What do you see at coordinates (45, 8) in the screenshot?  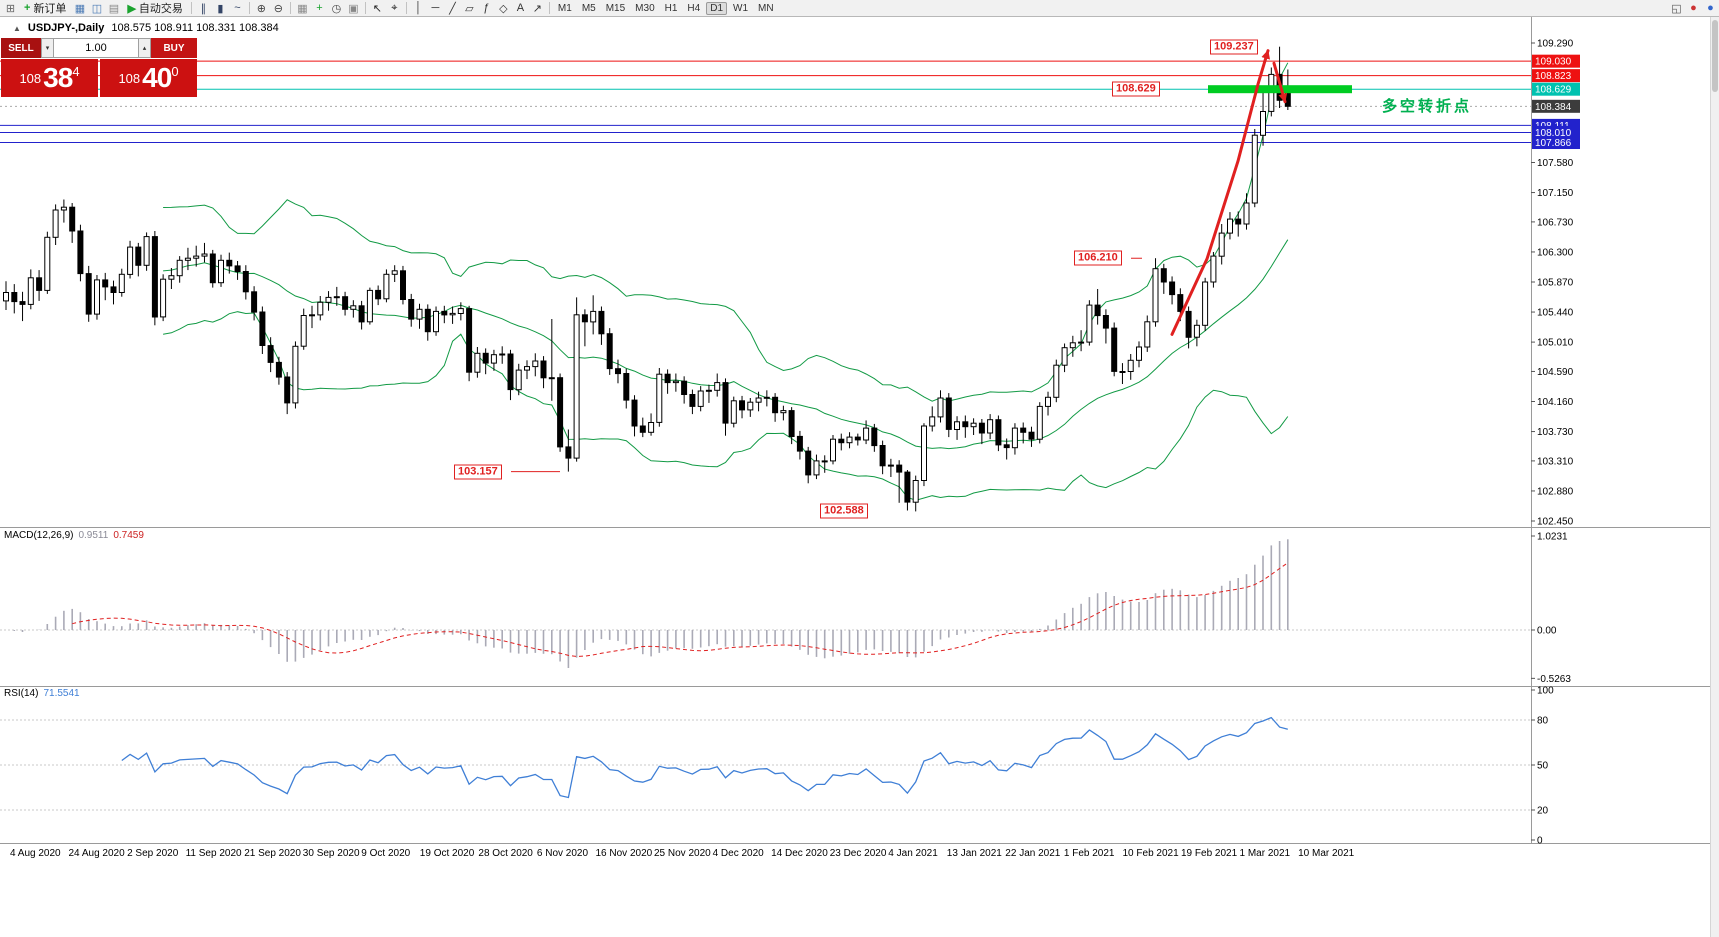 I see `new-order-button: + 新订单` at bounding box center [45, 8].